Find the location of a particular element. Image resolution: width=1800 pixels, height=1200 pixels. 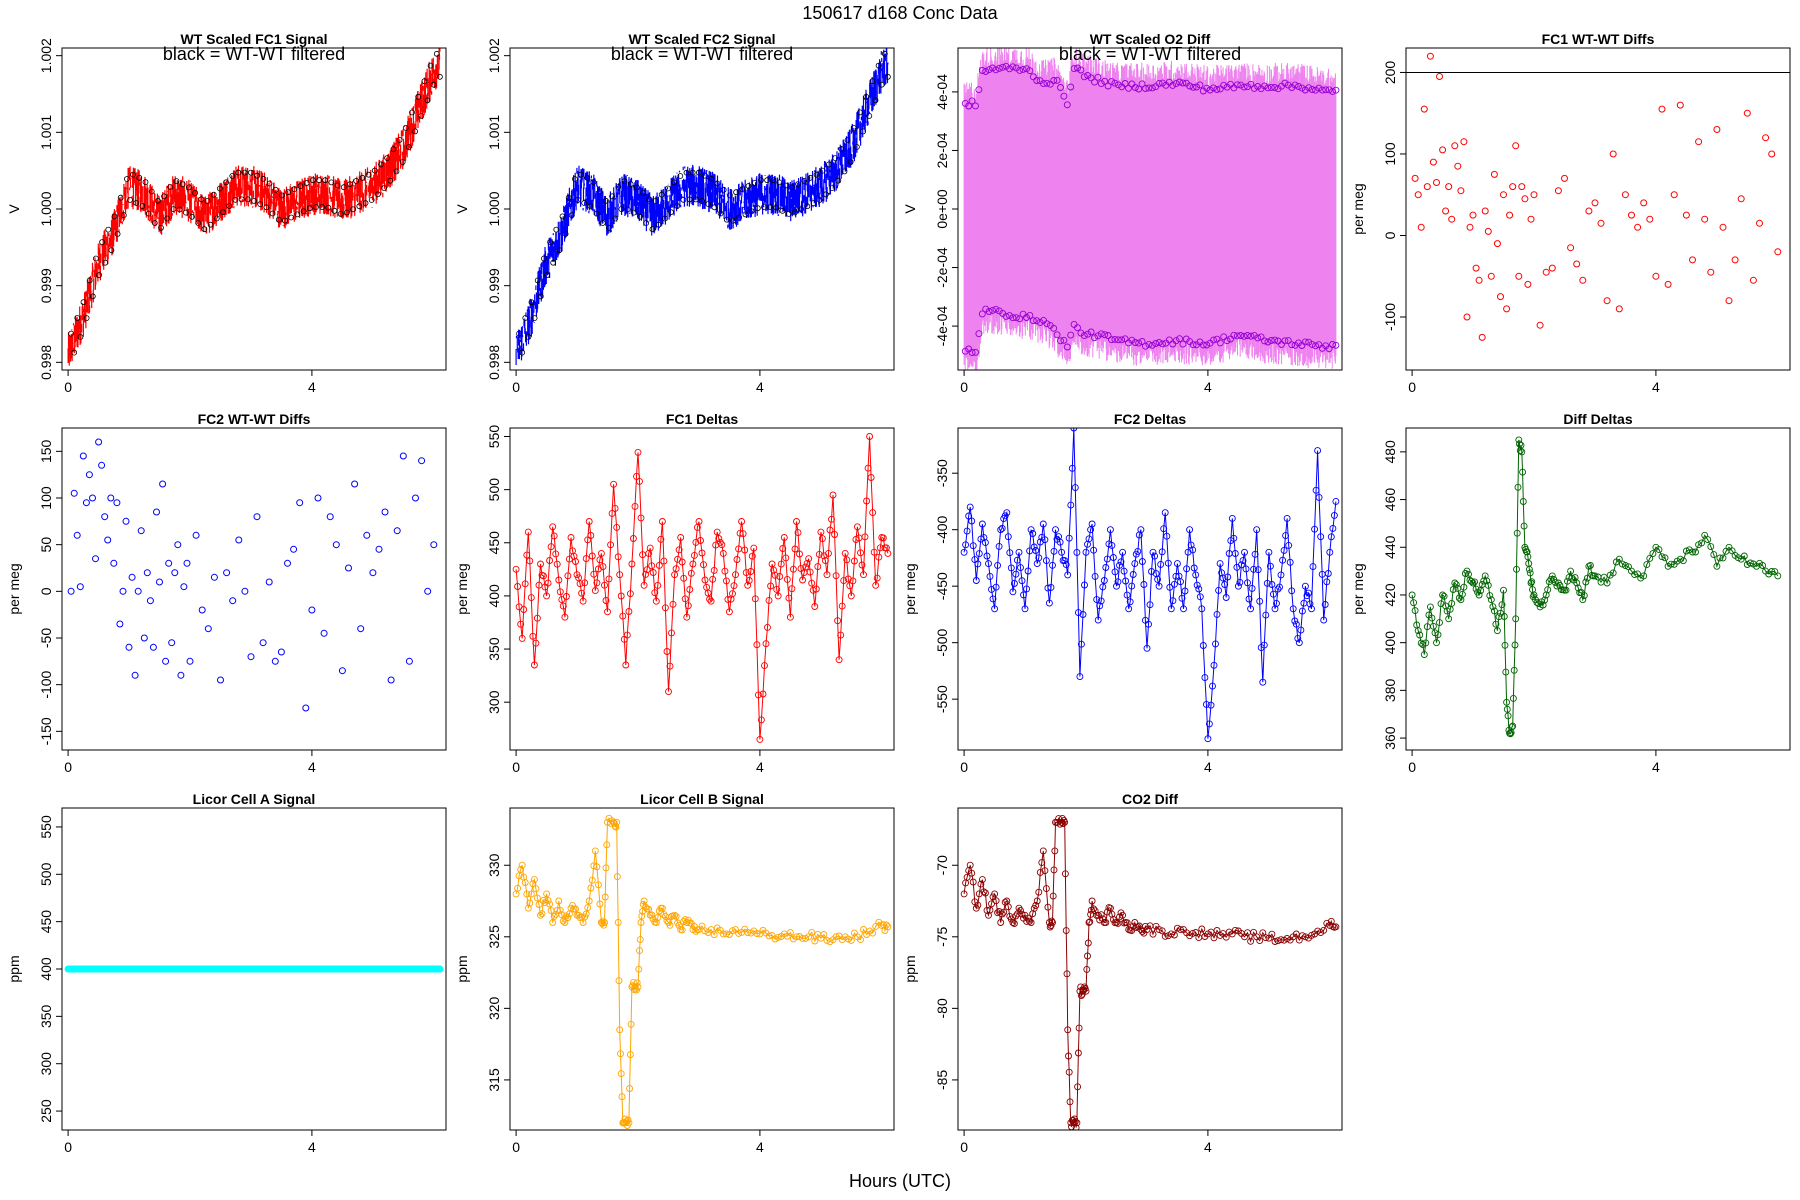

y-tick-label: 200 is located at coordinates (1390, 73).